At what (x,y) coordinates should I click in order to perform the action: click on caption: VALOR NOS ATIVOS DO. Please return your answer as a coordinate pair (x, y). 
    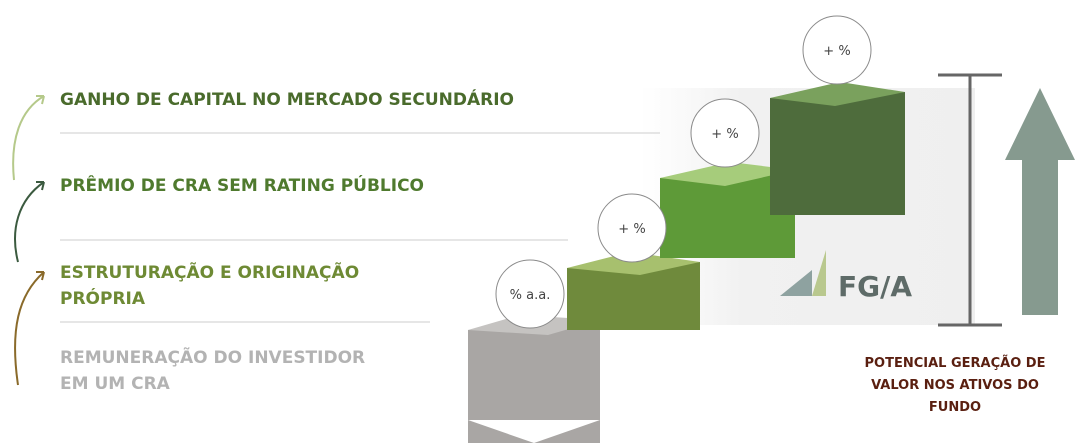
    Looking at the image, I should click on (955, 385).